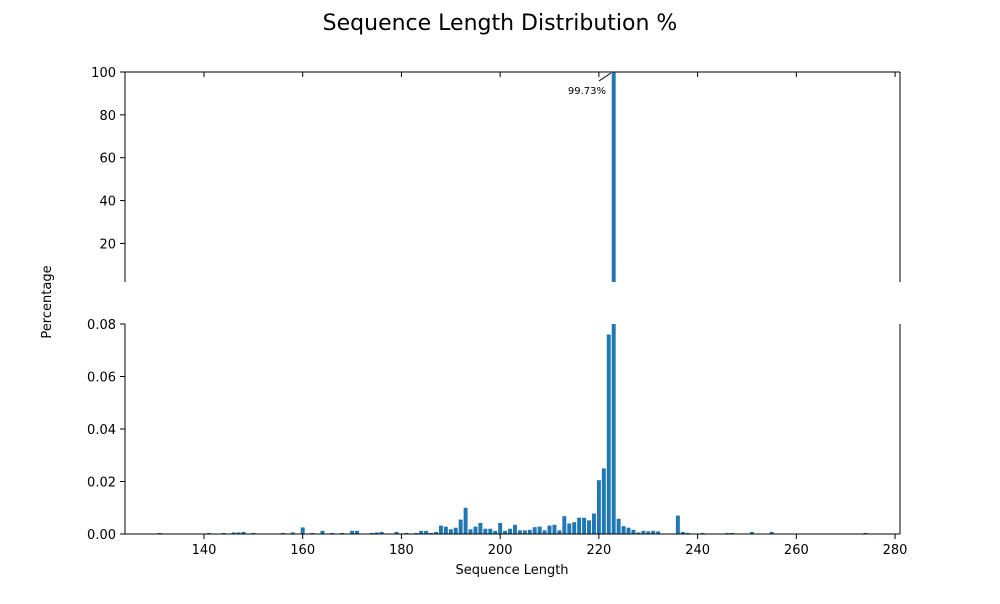 This screenshot has height=604, width=1000. Describe the element at coordinates (103, 73) in the screenshot. I see `y-tick-label: 100` at that location.